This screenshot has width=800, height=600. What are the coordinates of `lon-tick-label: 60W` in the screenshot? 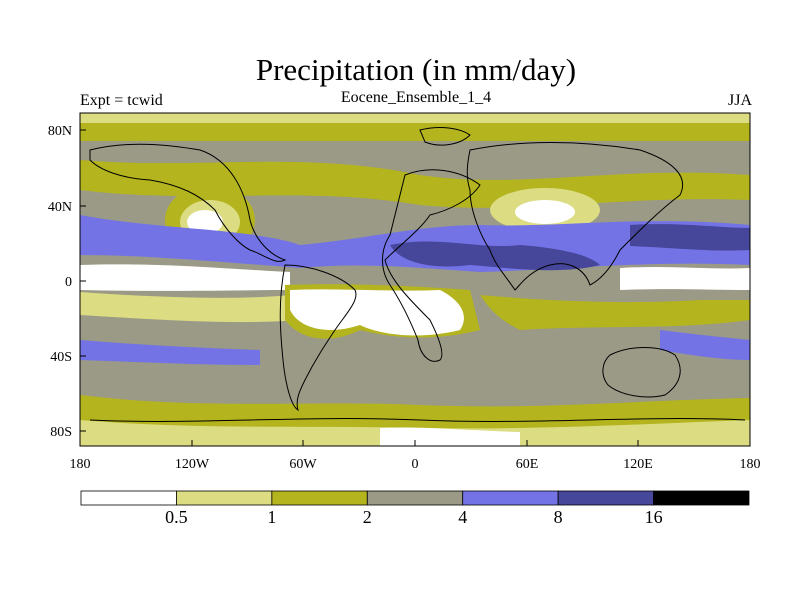 It's located at (303, 464).